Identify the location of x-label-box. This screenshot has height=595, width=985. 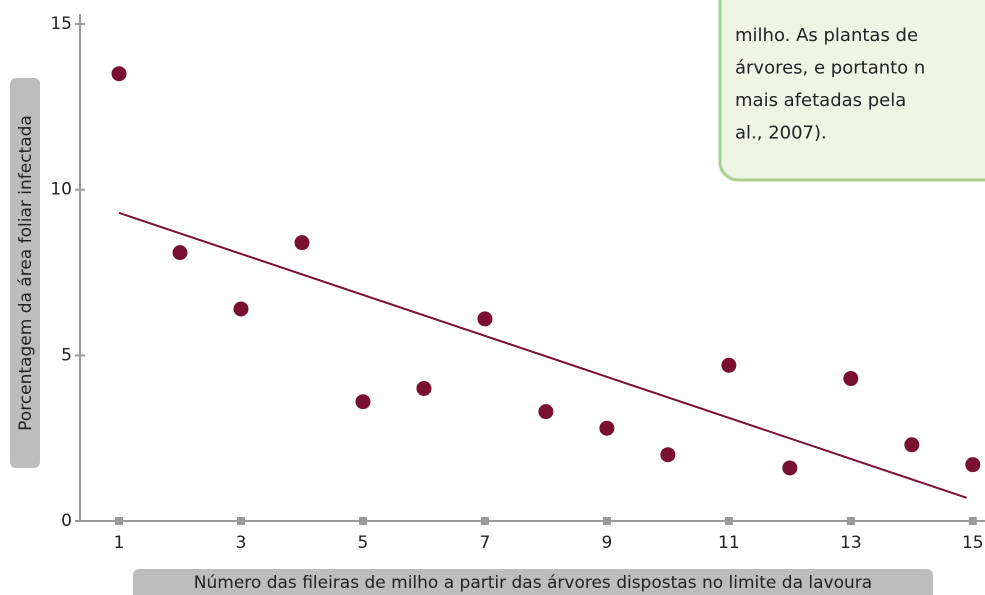
(533, 582).